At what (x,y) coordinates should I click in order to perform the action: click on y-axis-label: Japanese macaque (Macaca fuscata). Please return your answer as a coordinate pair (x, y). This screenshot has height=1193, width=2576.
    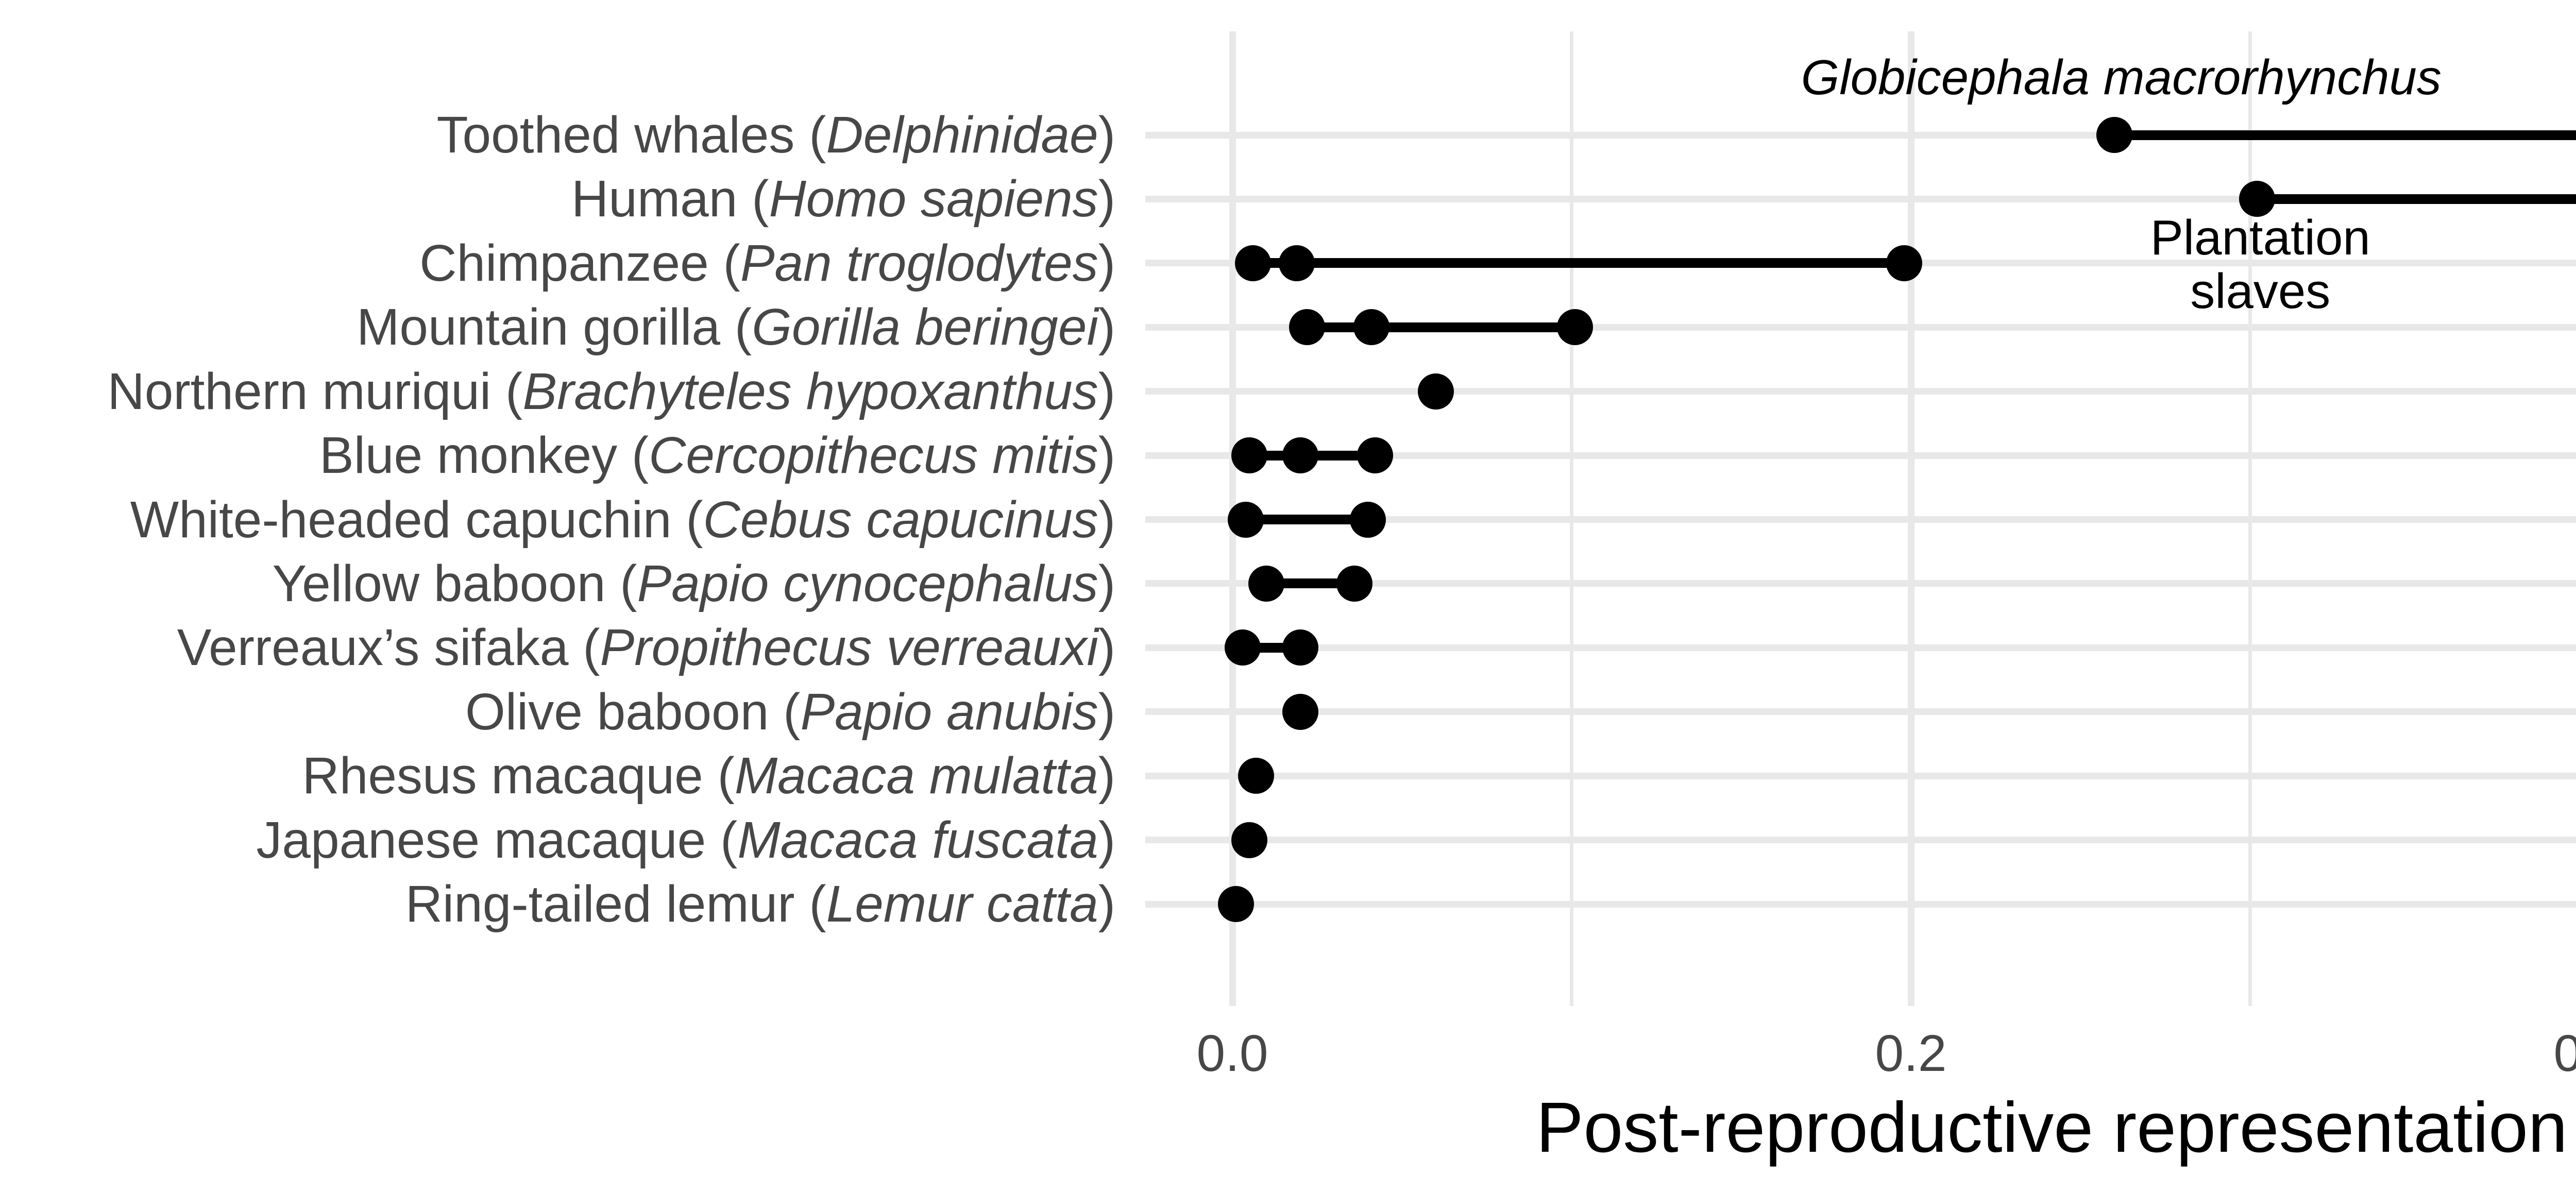
    Looking at the image, I should click on (685, 840).